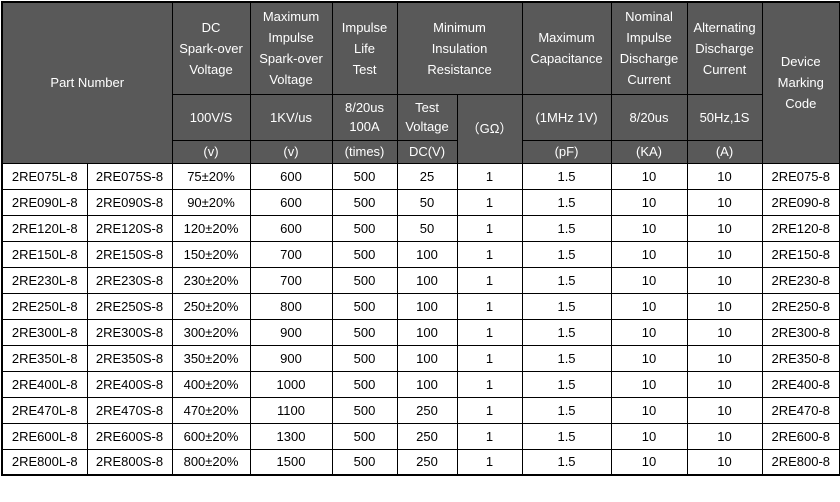 Image resolution: width=840 pixels, height=502 pixels. Describe the element at coordinates (211, 462) in the screenshot. I see `cell-dc-sparkover-voltage: 800±20%` at that location.